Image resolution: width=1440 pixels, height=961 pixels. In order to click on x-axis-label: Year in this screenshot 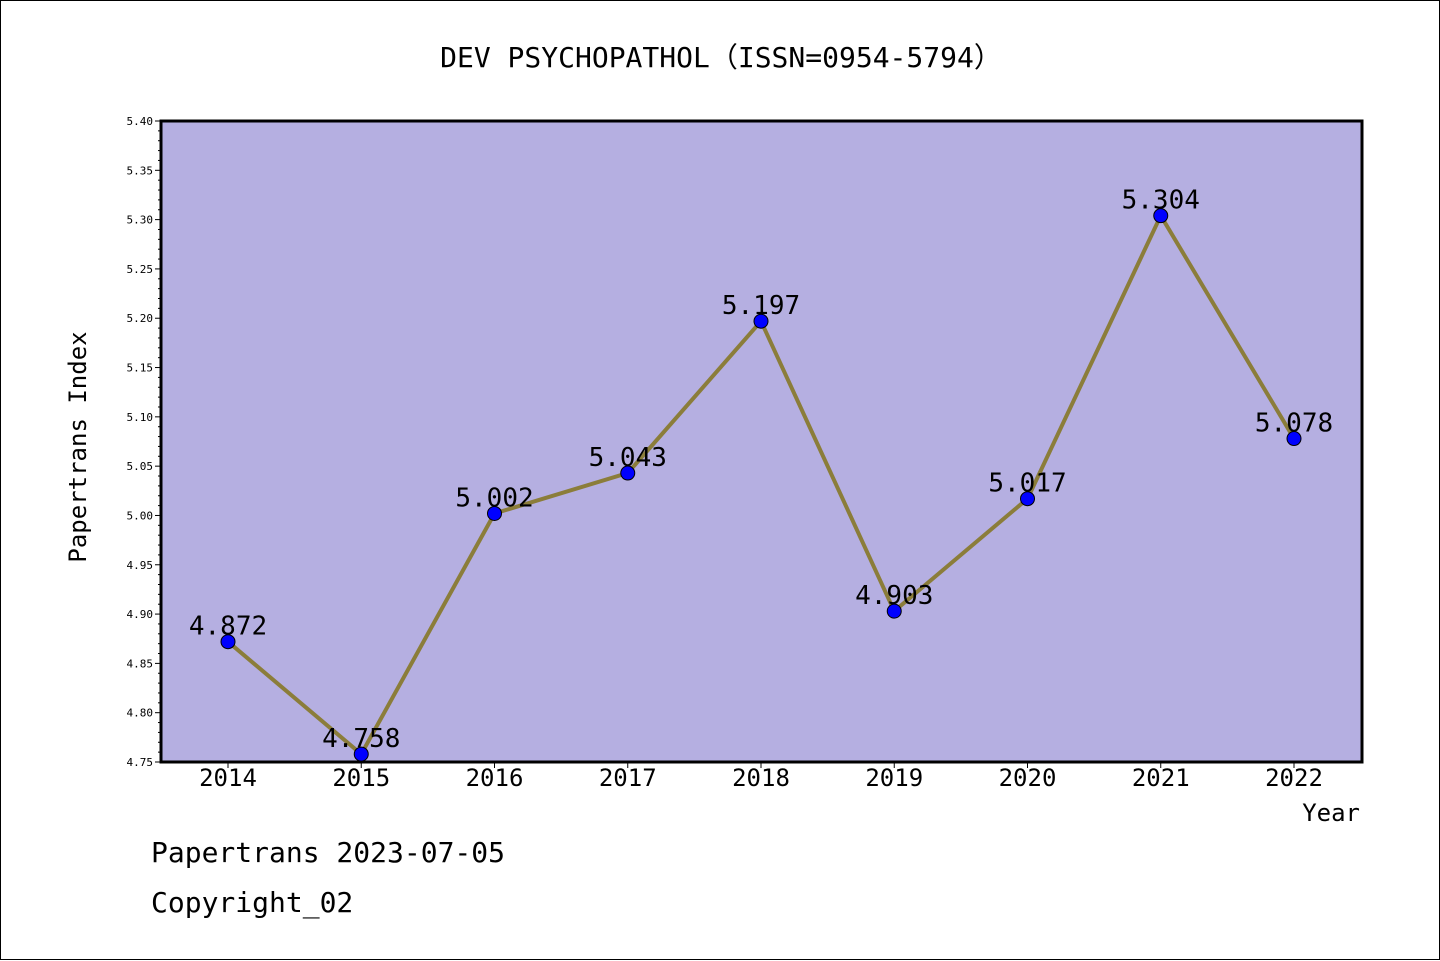, I will do `click(1331, 813)`.